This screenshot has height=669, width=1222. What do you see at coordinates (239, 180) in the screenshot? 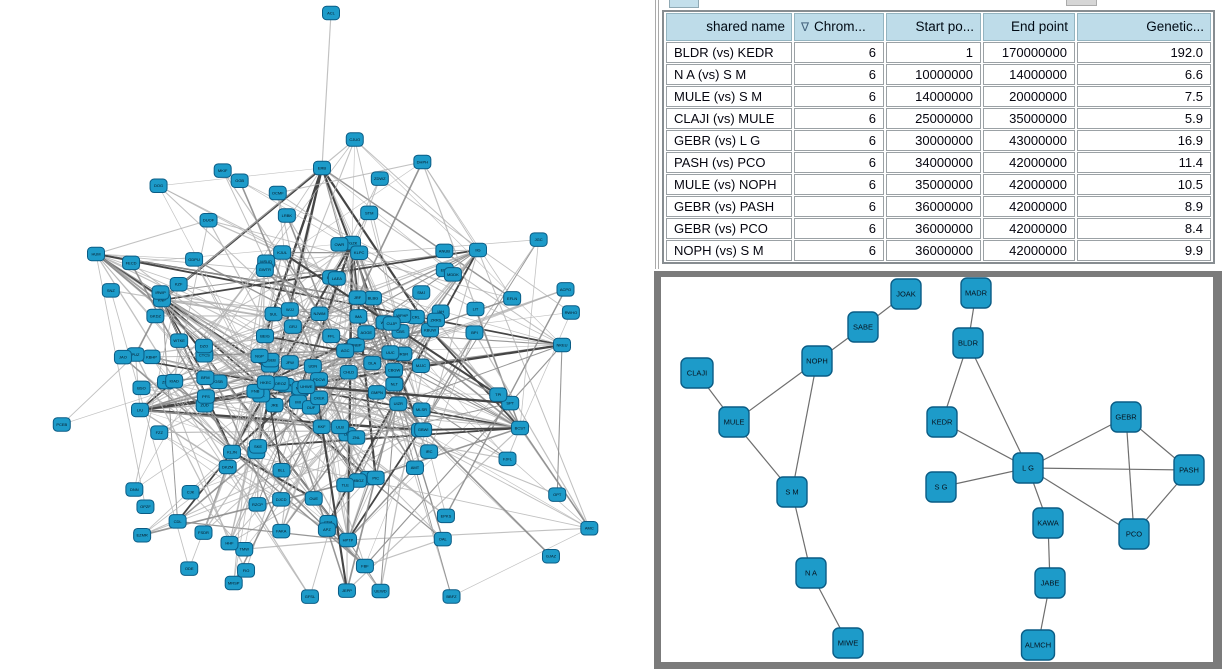
I see `network-node: GGB` at bounding box center [239, 180].